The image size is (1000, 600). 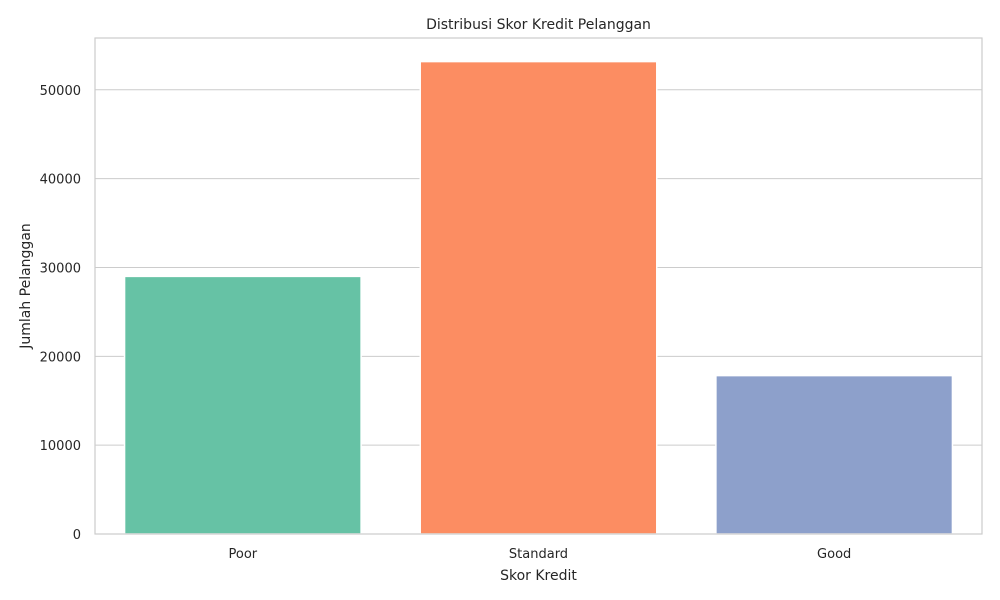 I want to click on x-tick-labels: Poor Standard Good, so click(x=540, y=554).